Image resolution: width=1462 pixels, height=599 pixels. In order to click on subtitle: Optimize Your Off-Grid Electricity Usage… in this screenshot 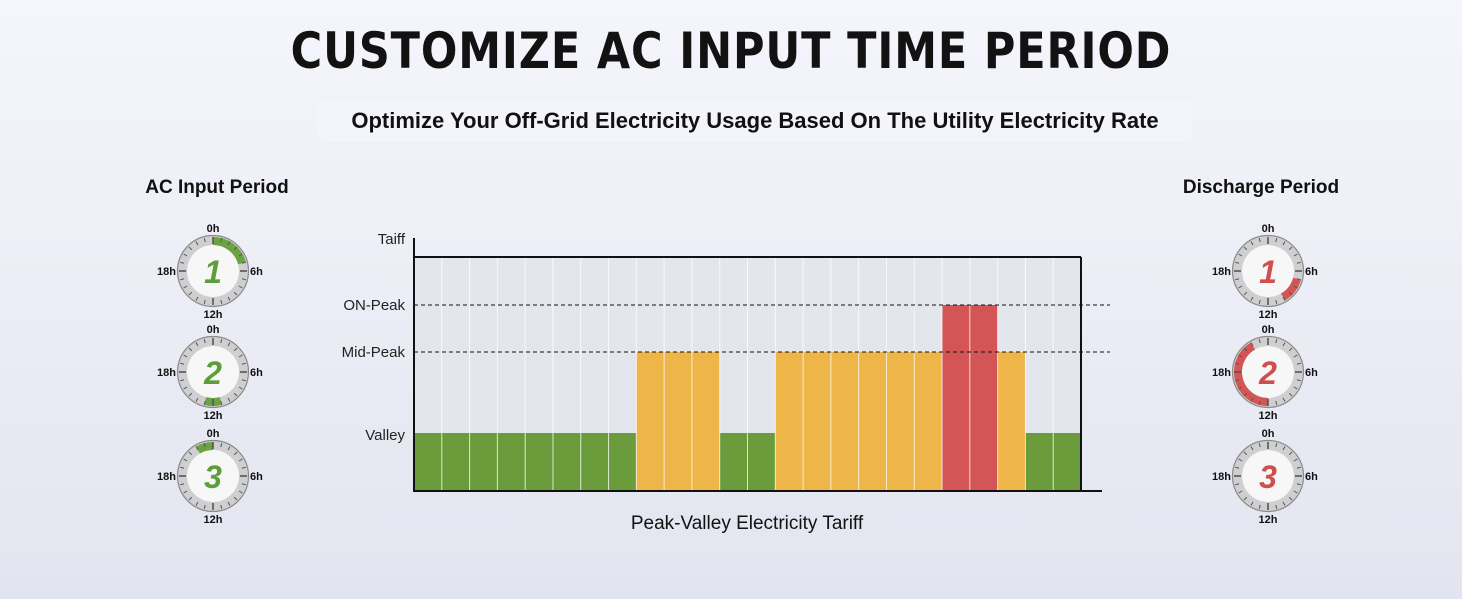, I will do `click(755, 121)`.